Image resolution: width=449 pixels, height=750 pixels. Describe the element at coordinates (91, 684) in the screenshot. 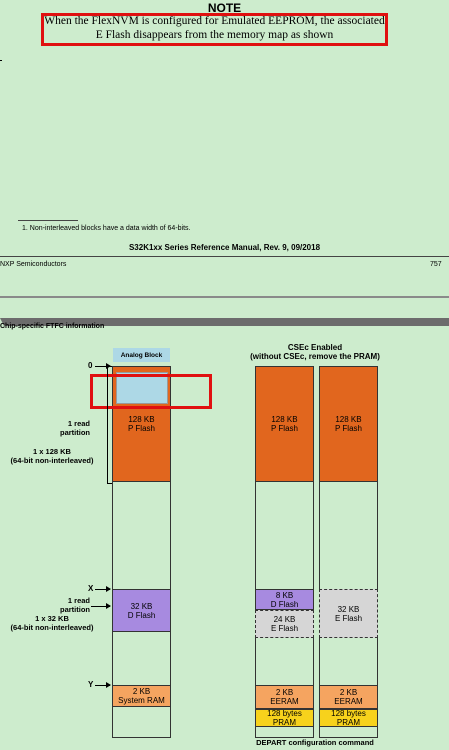

I see `address-y-label: Y` at that location.